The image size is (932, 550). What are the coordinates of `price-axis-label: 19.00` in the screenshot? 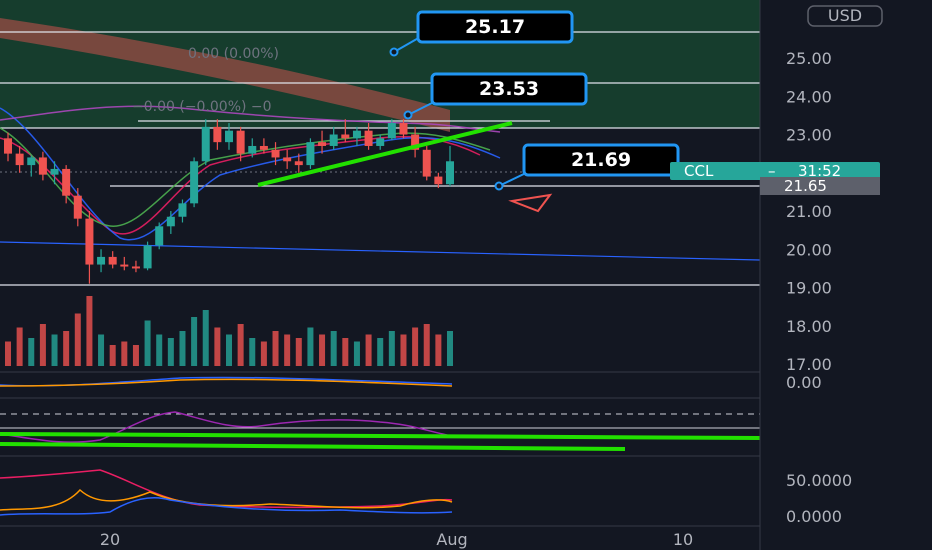 It's located at (809, 288).